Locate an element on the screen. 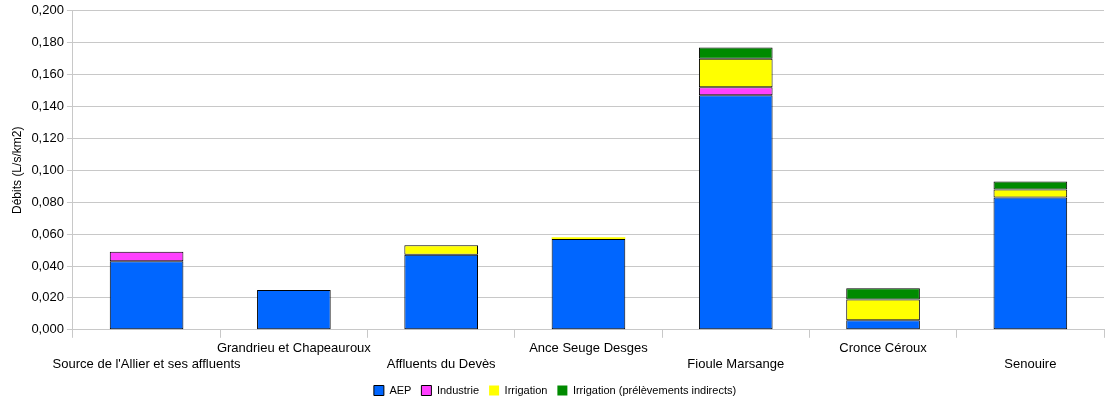 This screenshot has width=1114, height=410. y-tick-label: 0,200 is located at coordinates (47, 10).